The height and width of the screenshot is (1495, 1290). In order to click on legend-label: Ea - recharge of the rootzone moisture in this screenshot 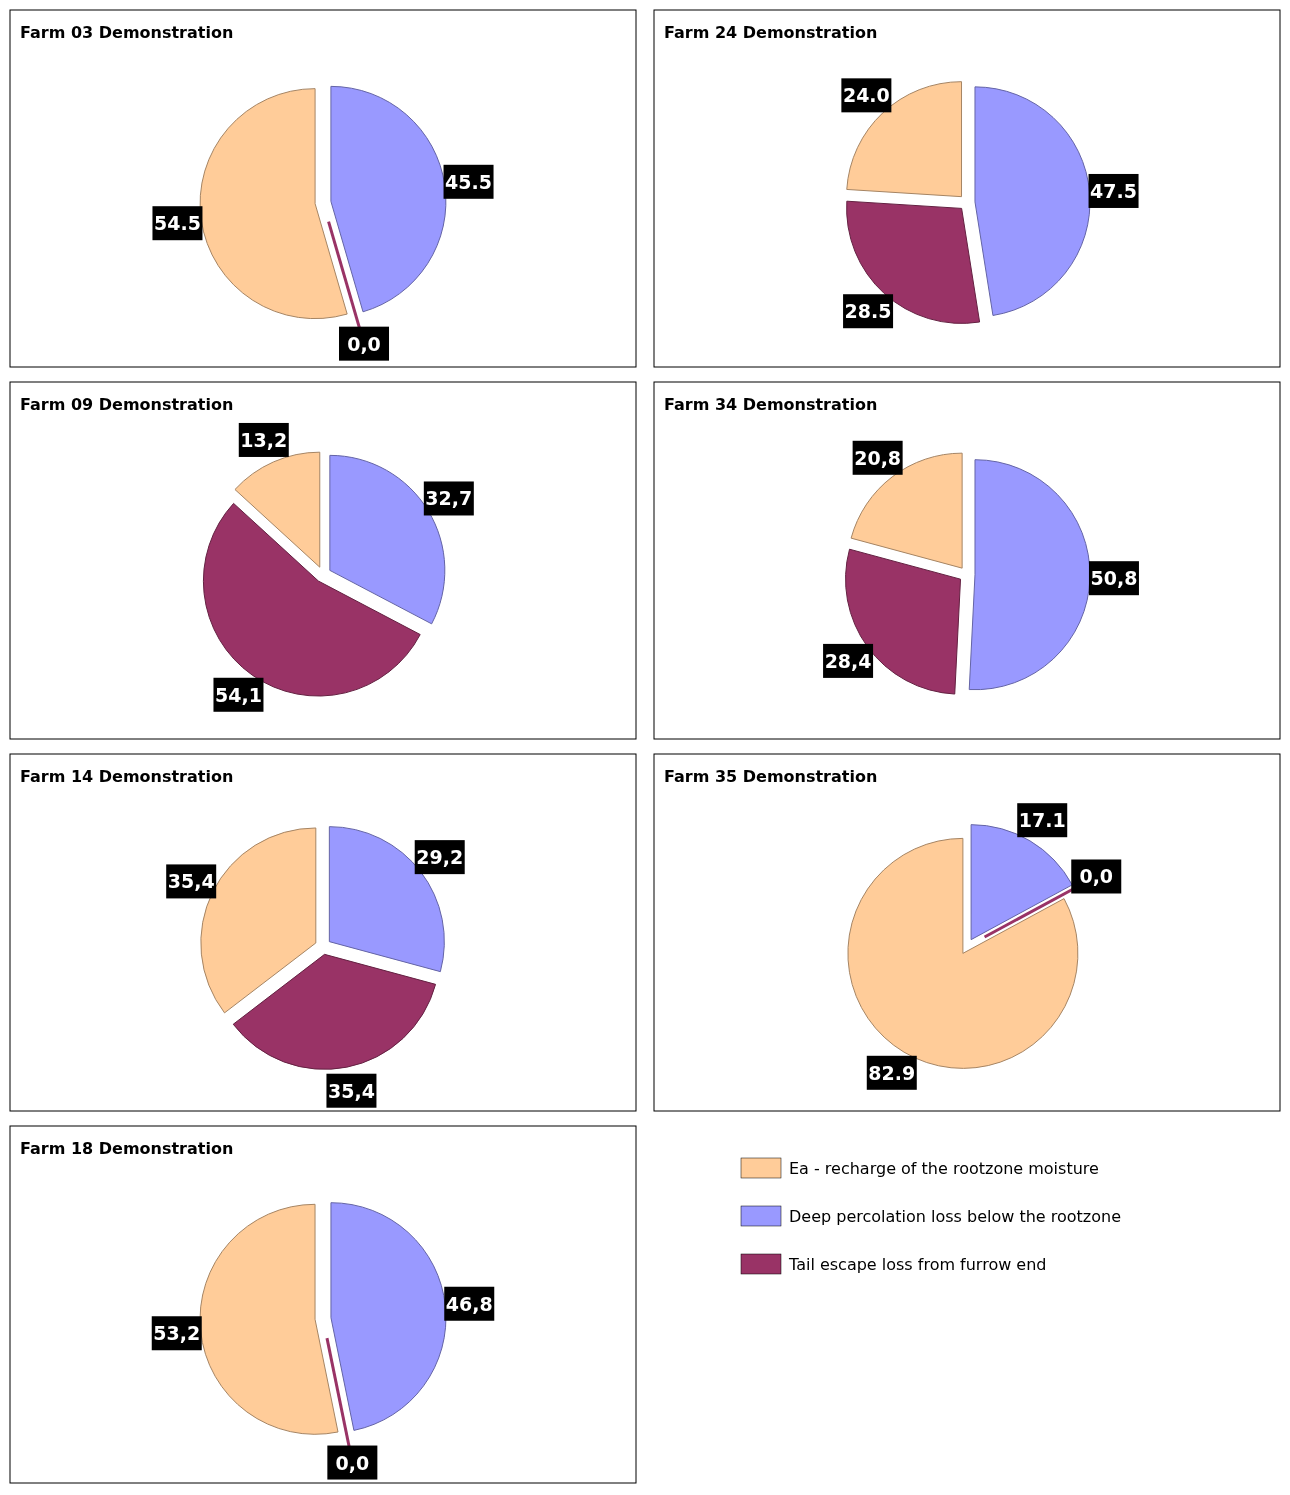, I will do `click(944, 1168)`.